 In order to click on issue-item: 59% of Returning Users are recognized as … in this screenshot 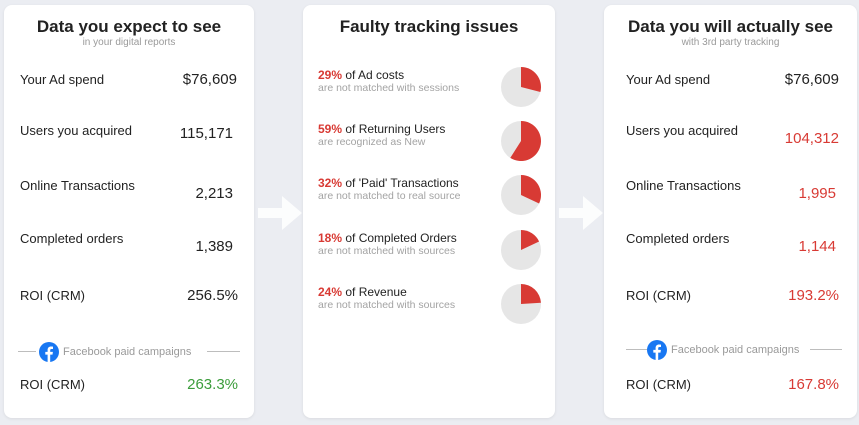, I will do `click(429, 143)`.